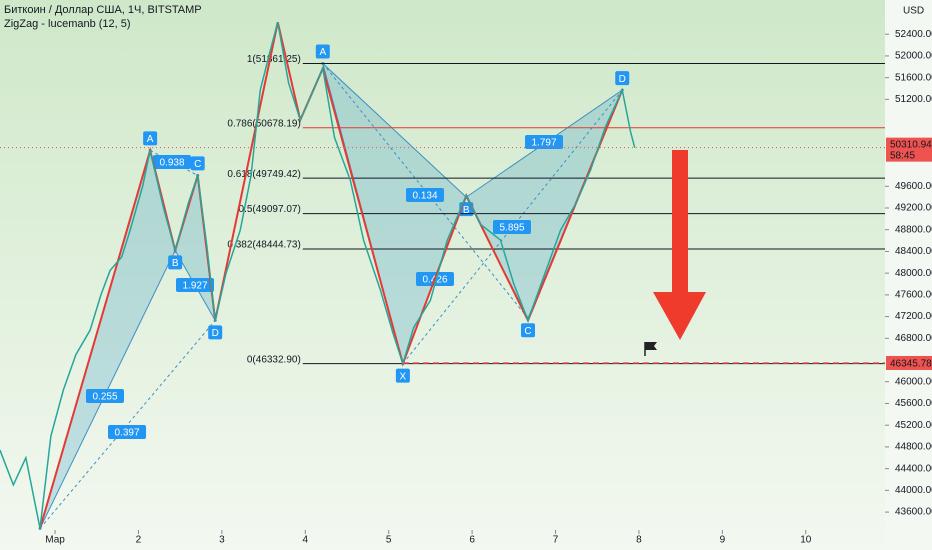 This screenshot has height=550, width=932. Describe the element at coordinates (263, 245) in the screenshot. I see `fib-label: 0.382(48444.73)` at that location.